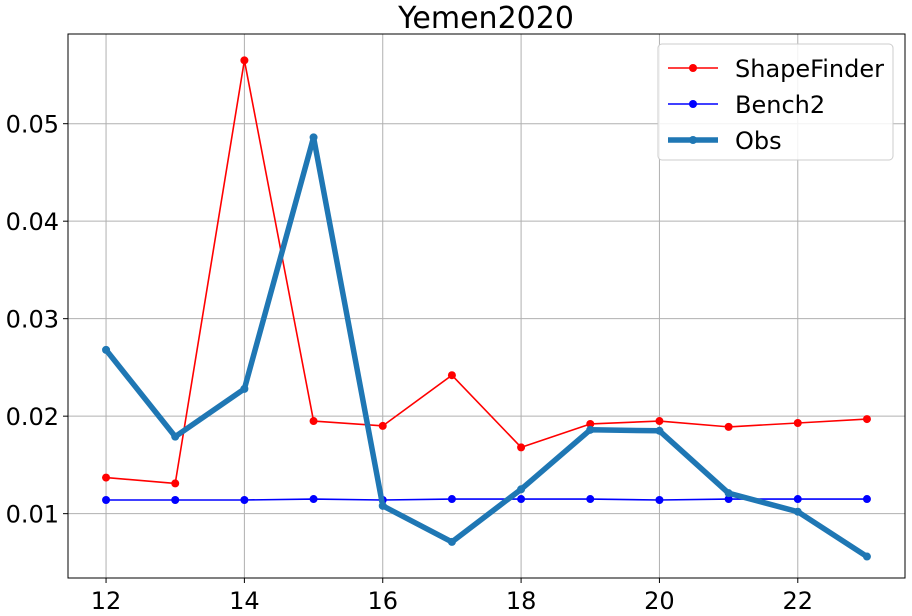 This screenshot has height=616, width=912. Describe the element at coordinates (725, 141) in the screenshot. I see `legend-item-obs: Obs` at that location.